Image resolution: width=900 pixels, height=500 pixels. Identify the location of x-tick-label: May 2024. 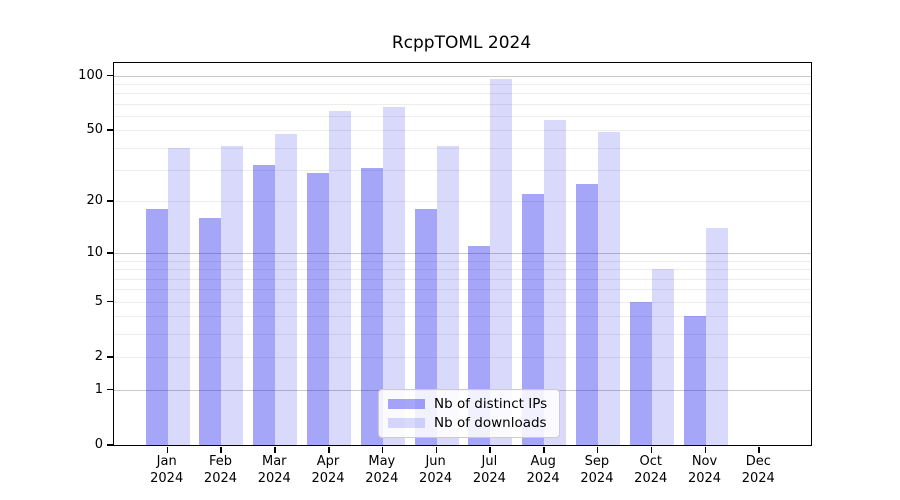
(382, 470).